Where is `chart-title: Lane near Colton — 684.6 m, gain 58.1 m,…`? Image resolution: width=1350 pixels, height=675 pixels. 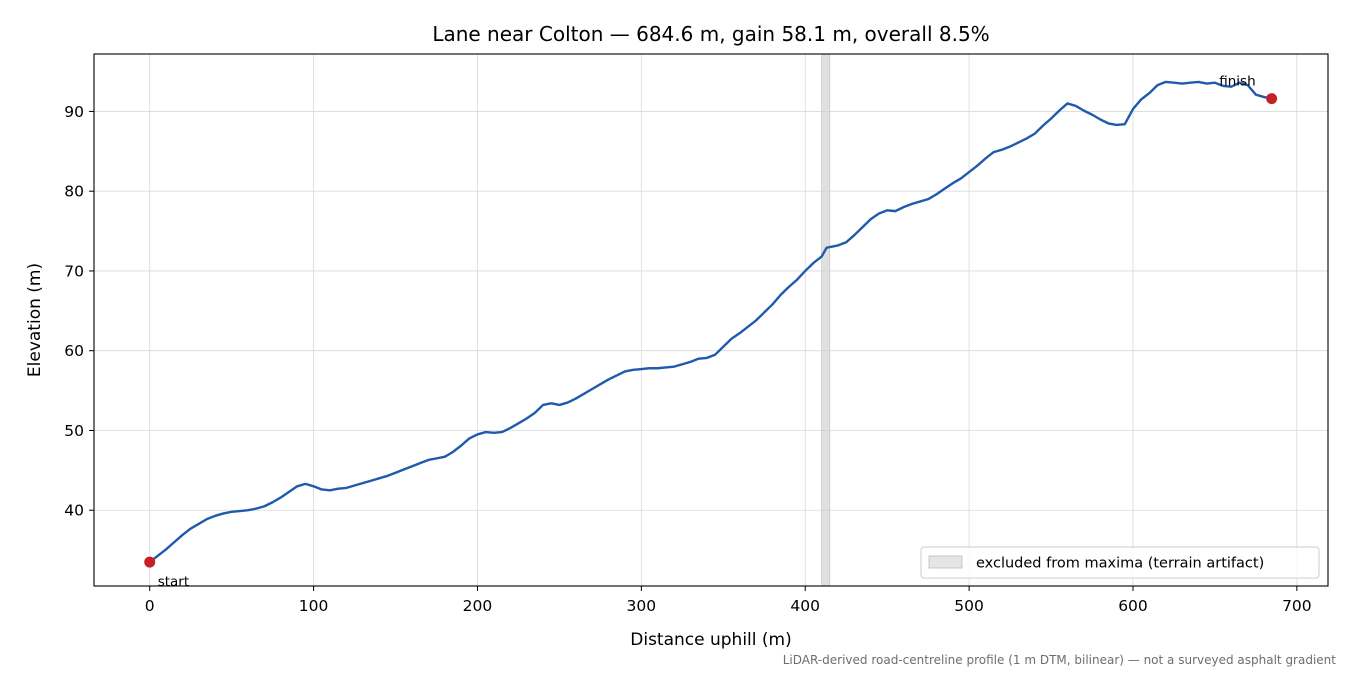
chart-title: Lane near Colton — 684.6 m, gain 58.1 m,… is located at coordinates (710, 34).